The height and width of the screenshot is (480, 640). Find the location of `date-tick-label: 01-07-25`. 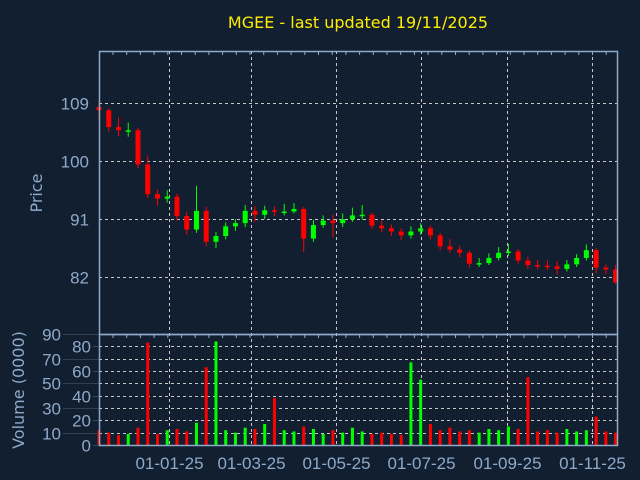

date-tick-label: 01-07-25 is located at coordinates (421, 463).